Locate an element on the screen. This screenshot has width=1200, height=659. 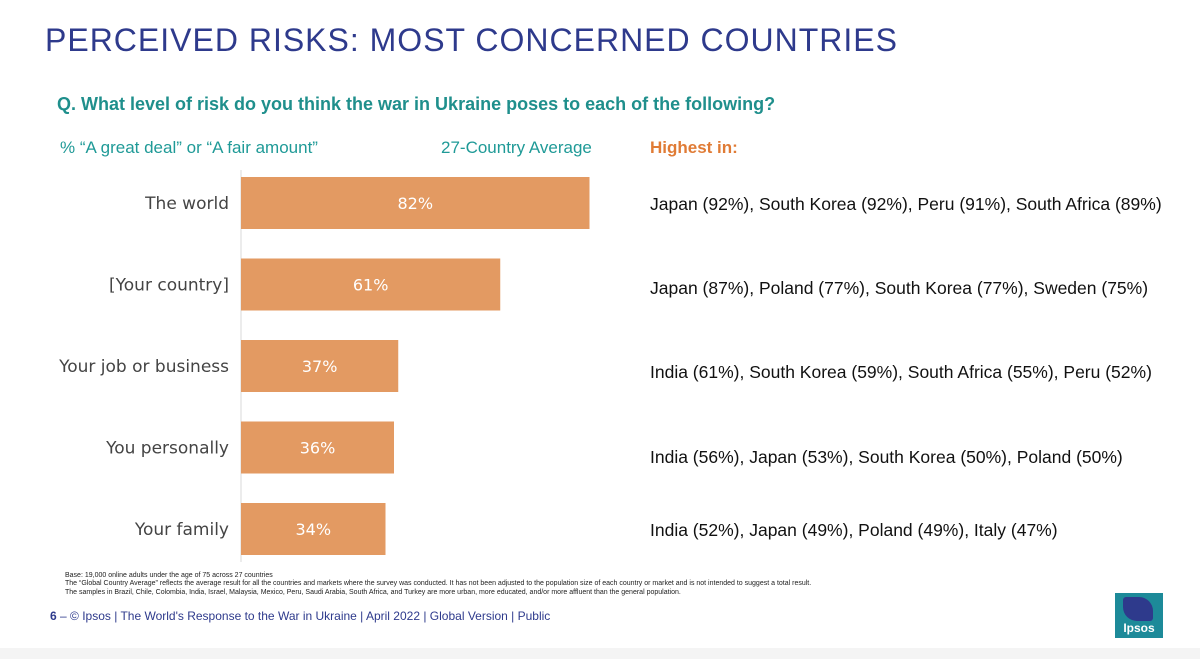
ipsos-logo: Ipsos is located at coordinates (1139, 615).